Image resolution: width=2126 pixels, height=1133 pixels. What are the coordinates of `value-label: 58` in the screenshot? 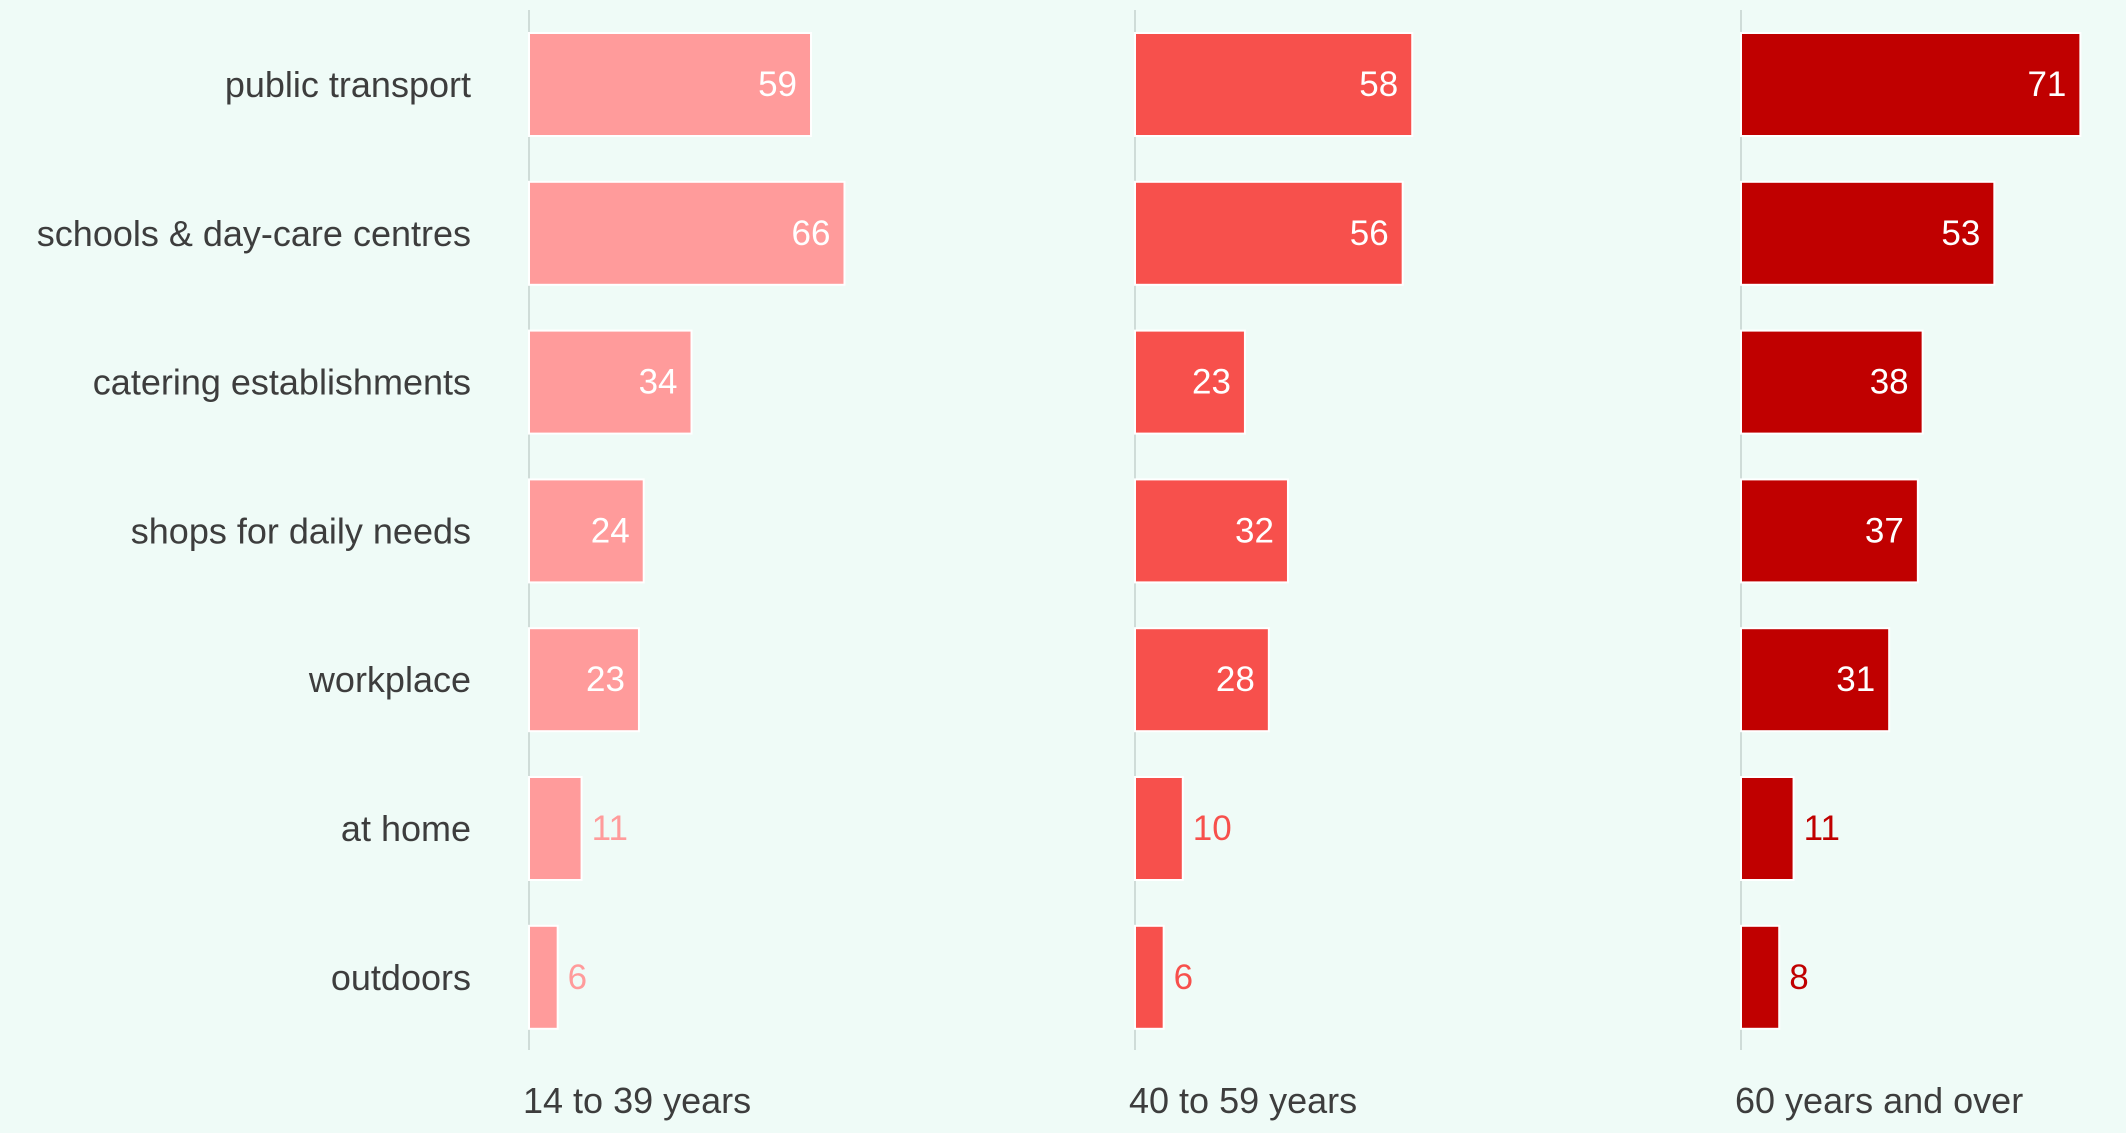 It's located at (1378, 84).